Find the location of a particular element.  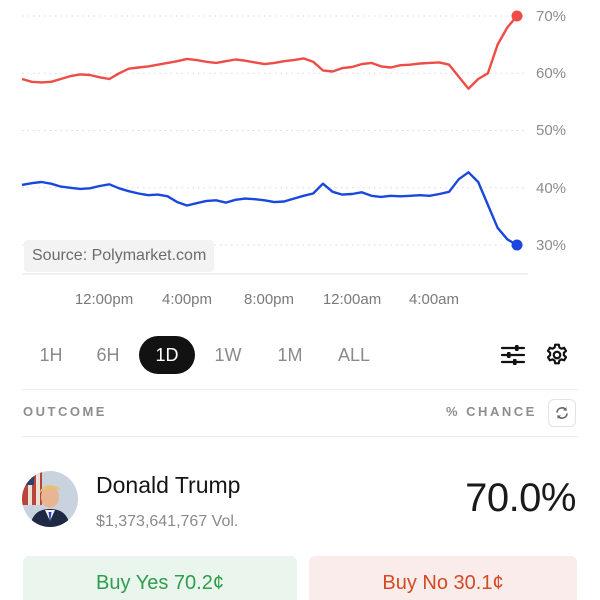

source-badge: Source: Polymarket.com is located at coordinates (119, 256).